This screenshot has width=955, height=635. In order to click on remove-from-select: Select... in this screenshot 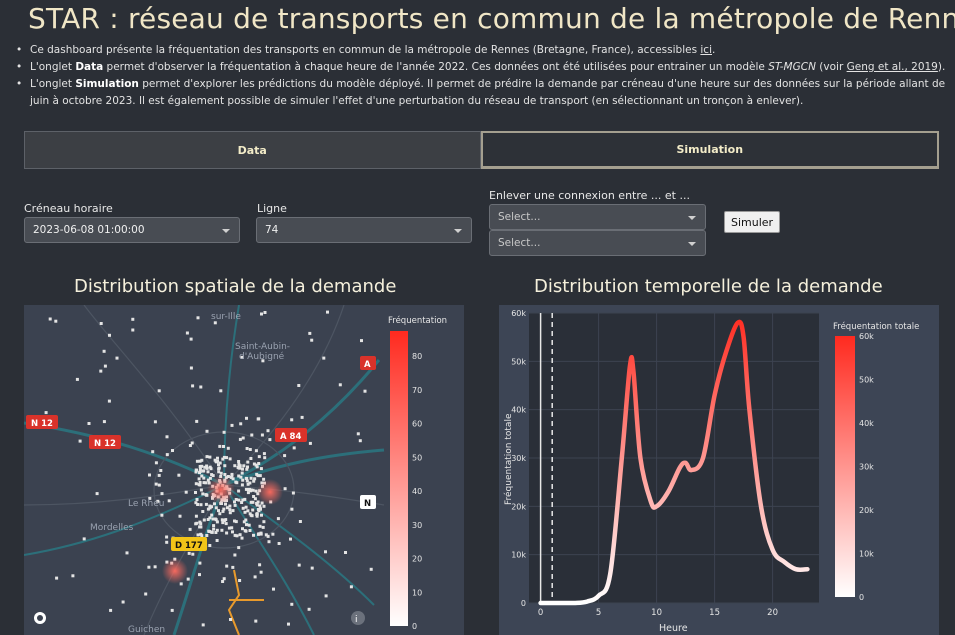, I will do `click(597, 217)`.